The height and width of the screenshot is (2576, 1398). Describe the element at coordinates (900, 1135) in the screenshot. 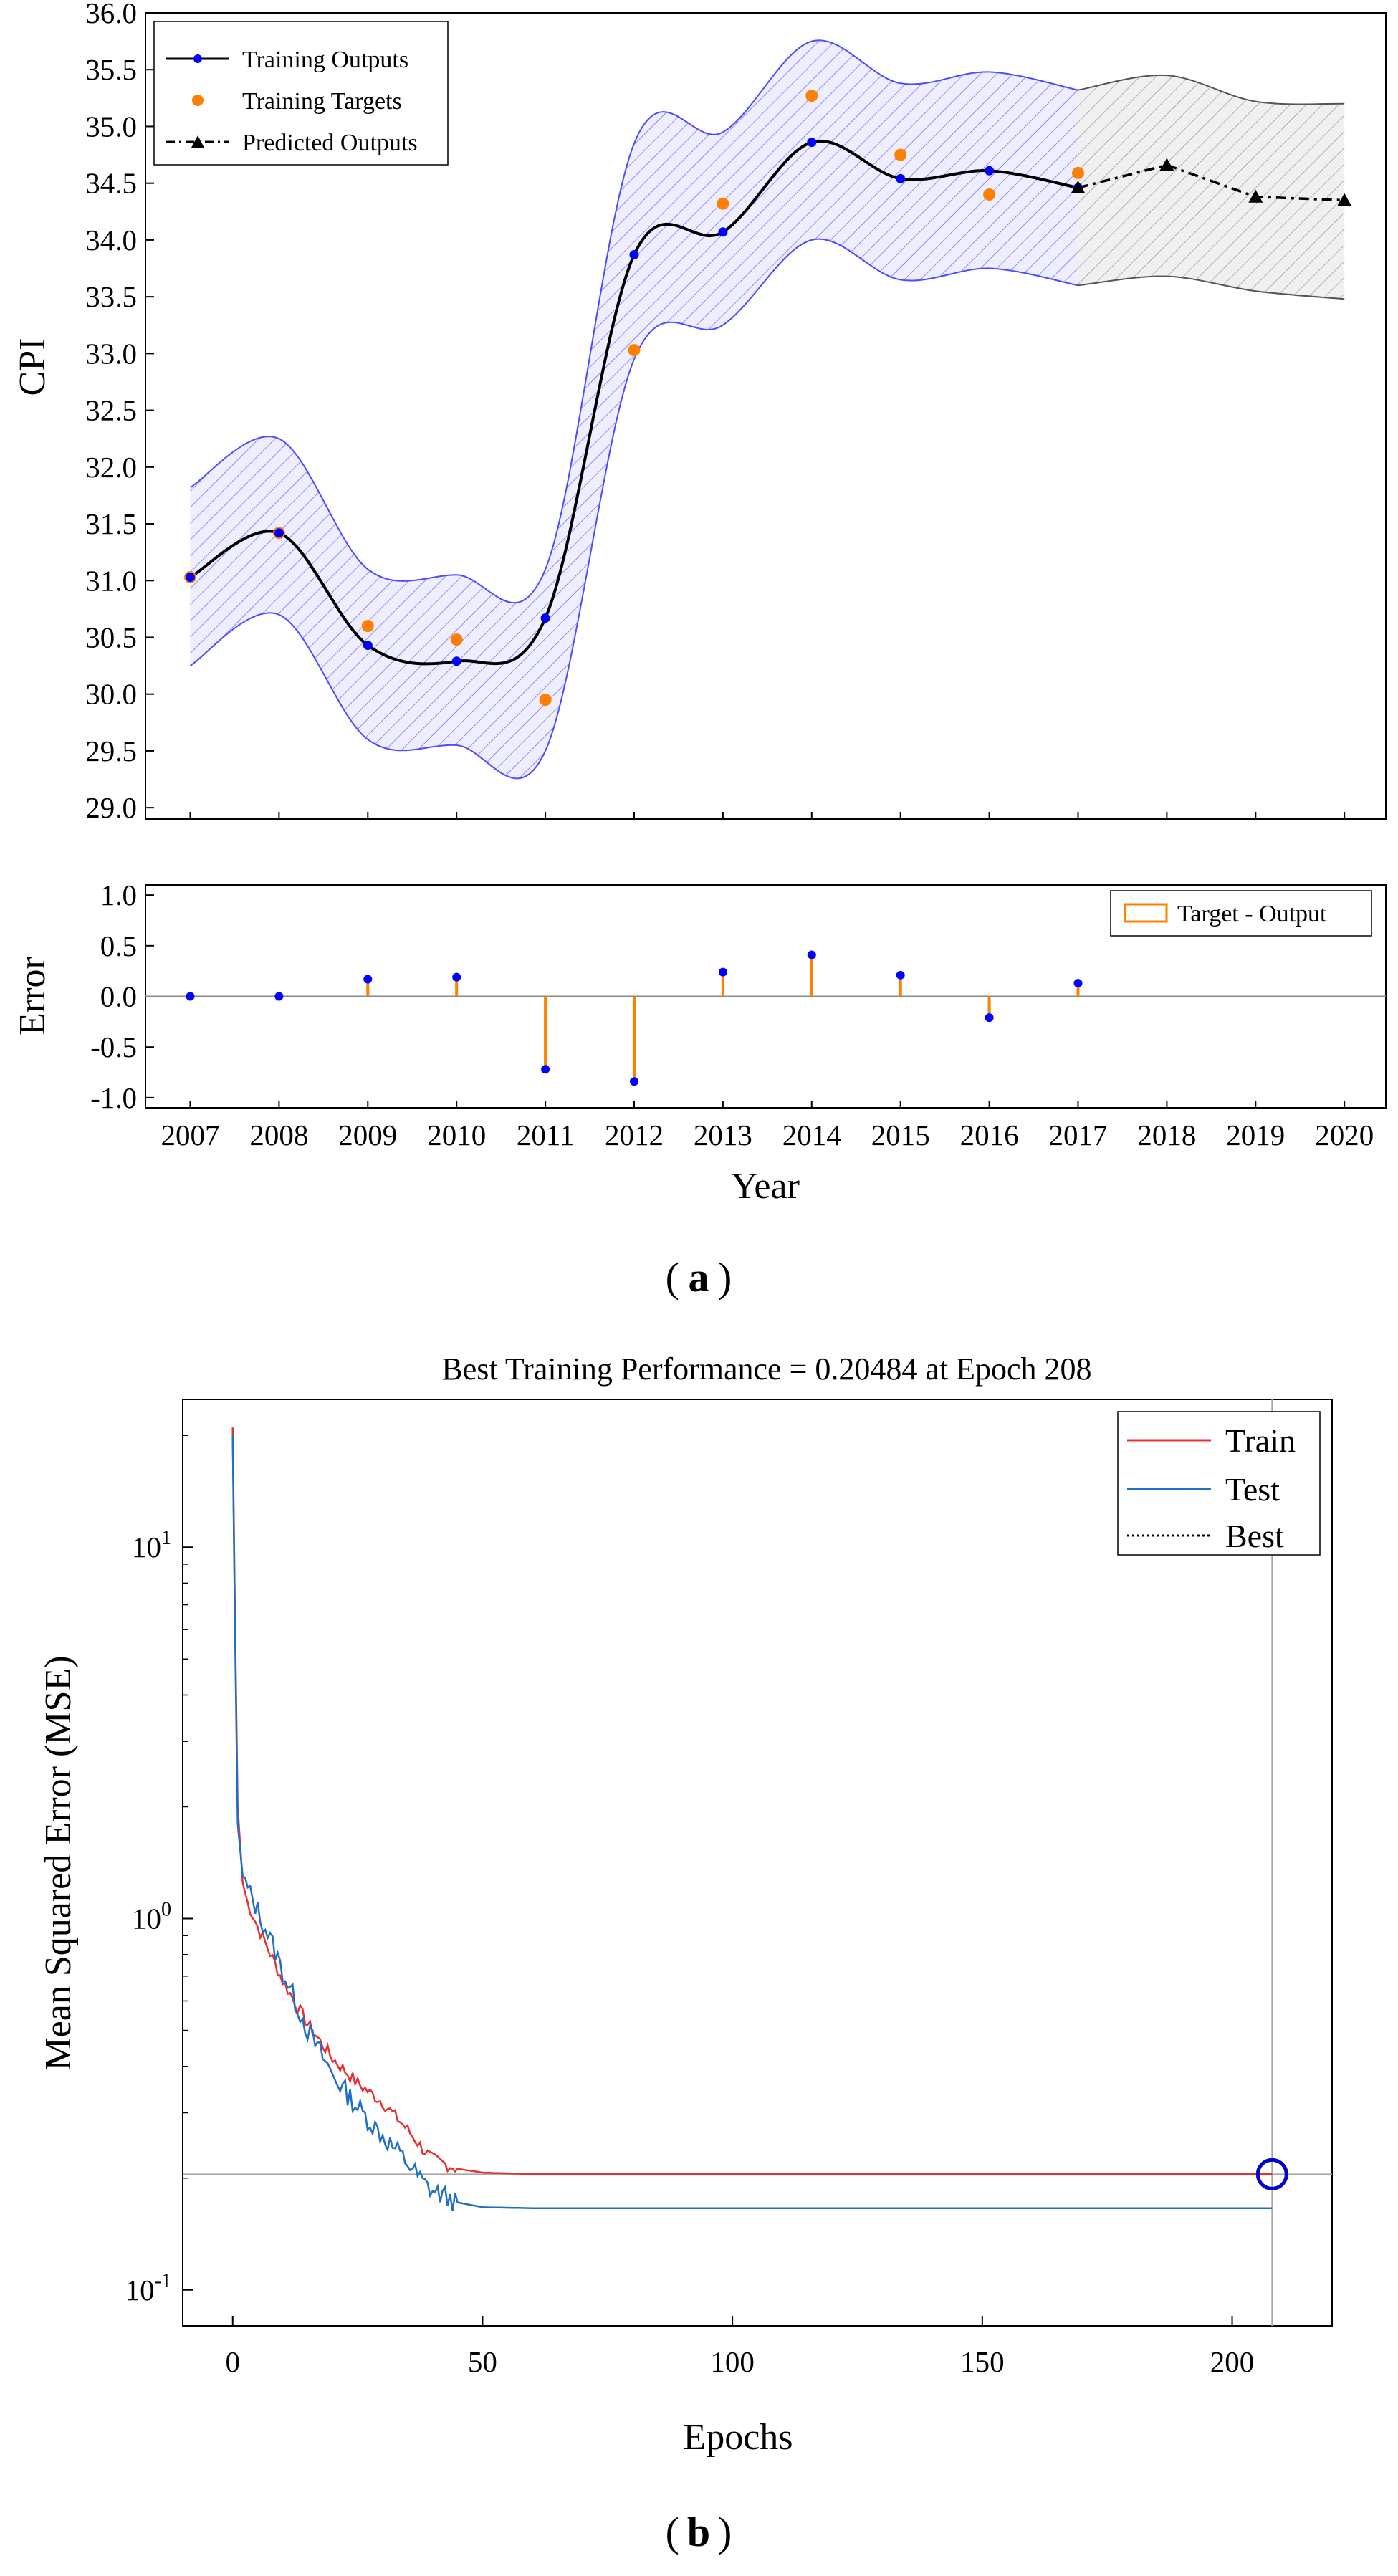

I see `year-x-tick-label: 2015` at that location.